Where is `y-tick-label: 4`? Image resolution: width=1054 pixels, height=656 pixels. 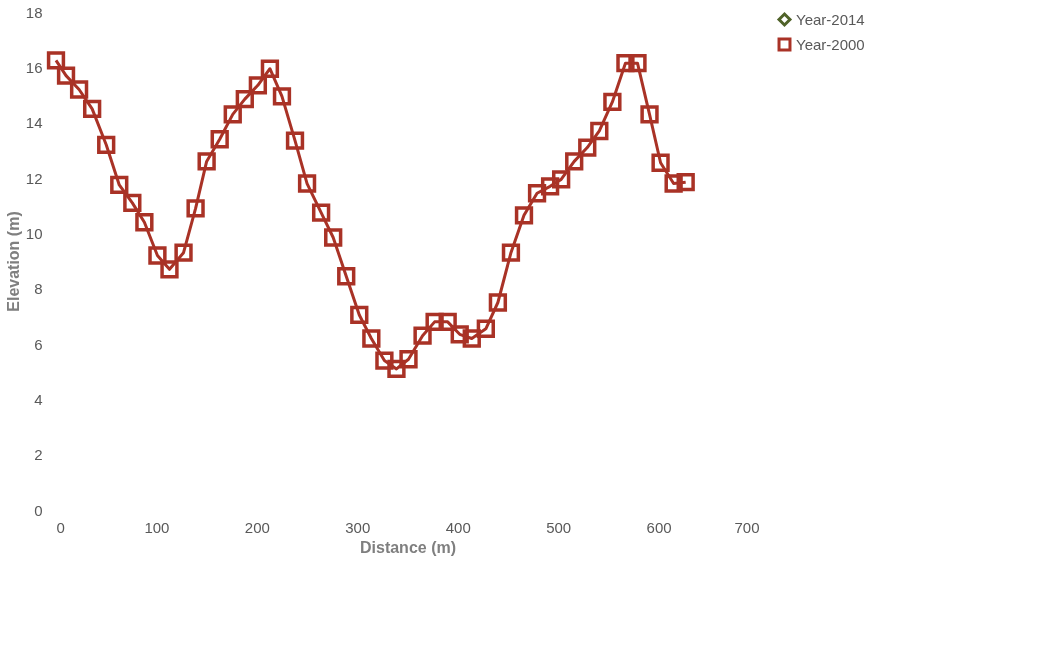
y-tick-label: 4 is located at coordinates (38, 399).